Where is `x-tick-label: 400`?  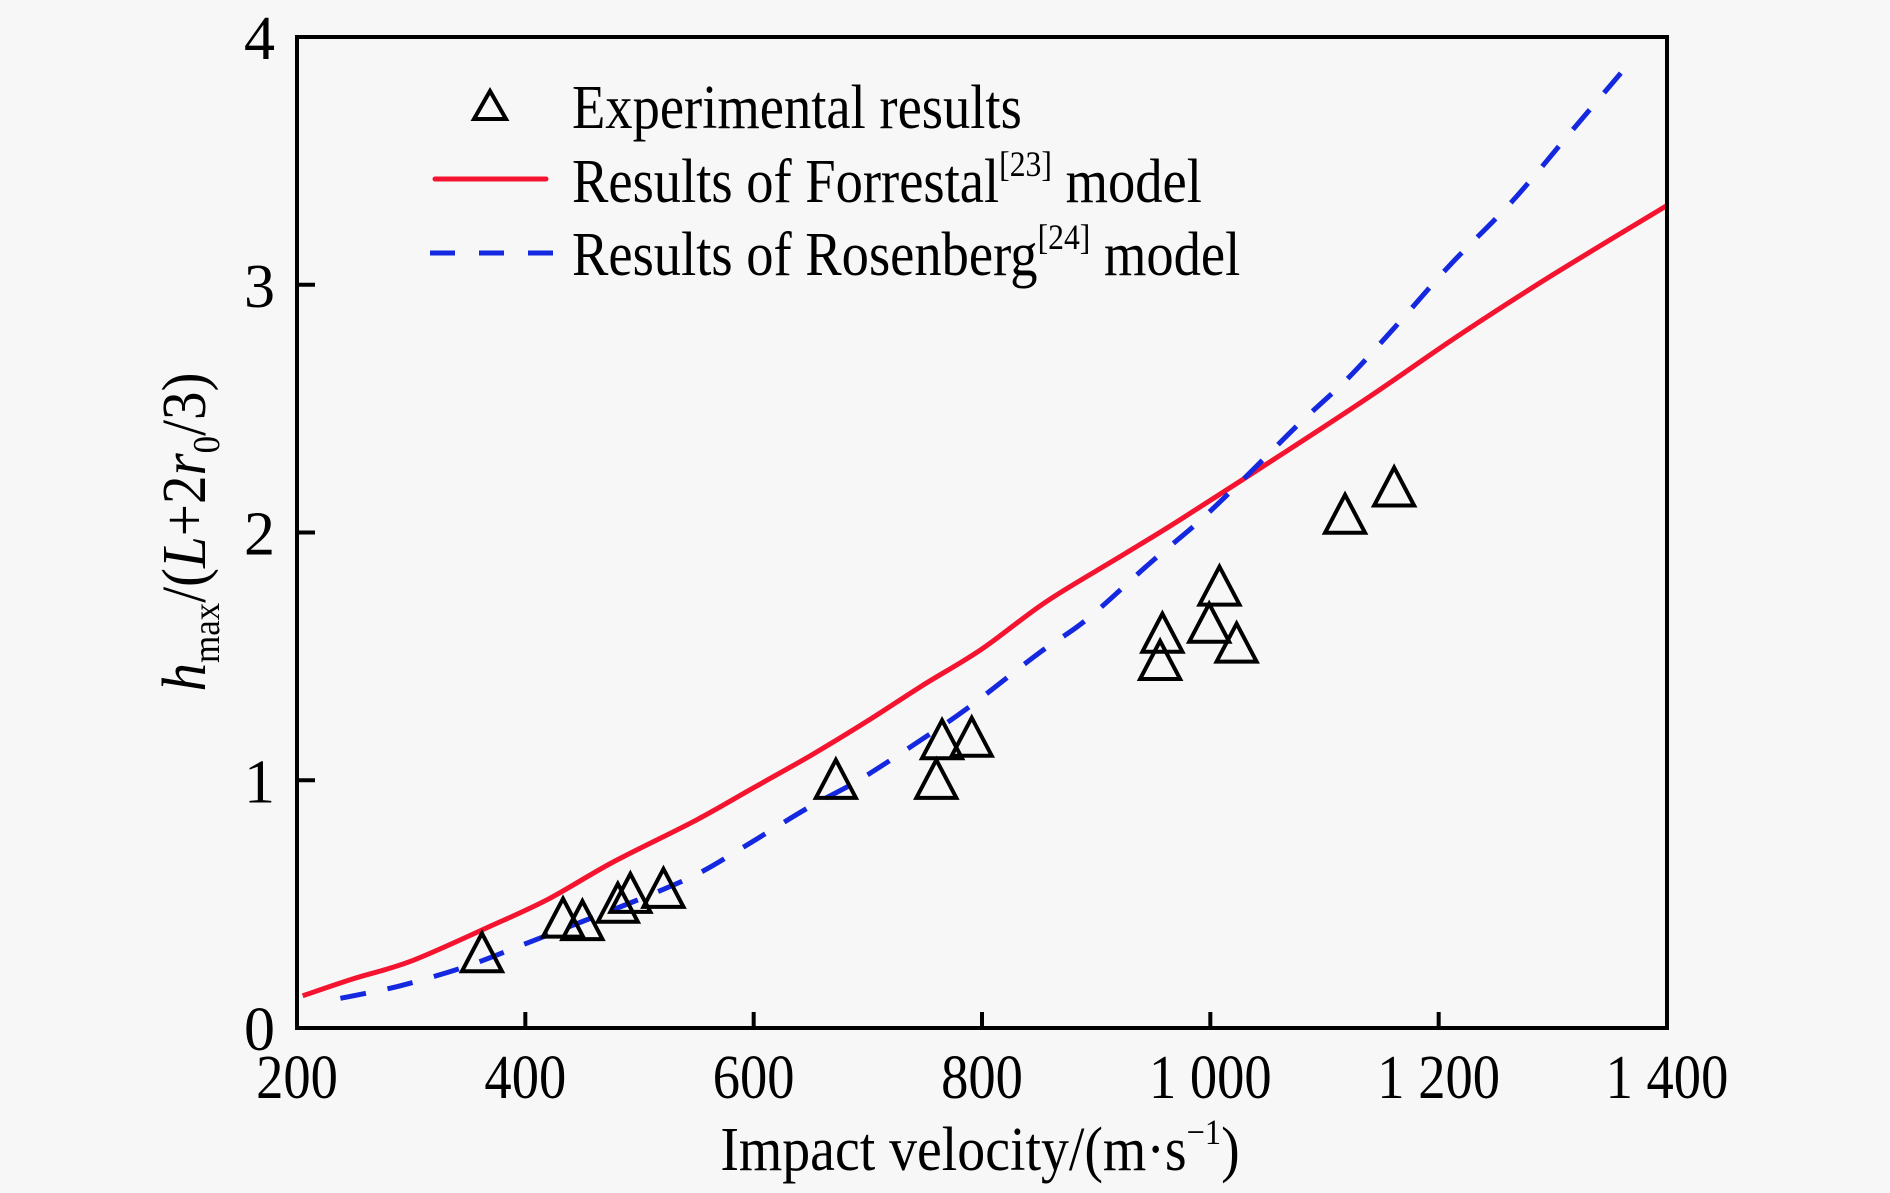
x-tick-label: 400 is located at coordinates (525, 1077).